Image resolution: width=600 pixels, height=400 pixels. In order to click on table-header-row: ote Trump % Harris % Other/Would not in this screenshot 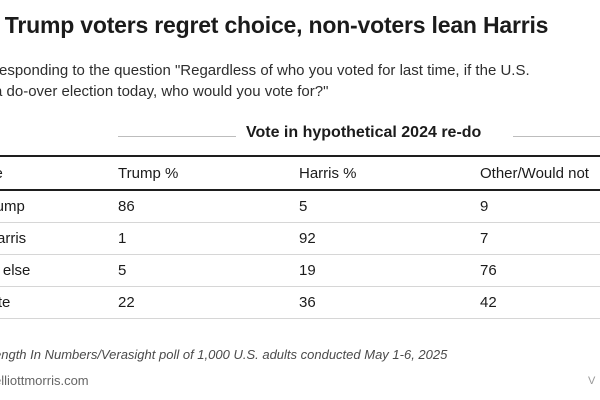, I will do `click(300, 173)`.